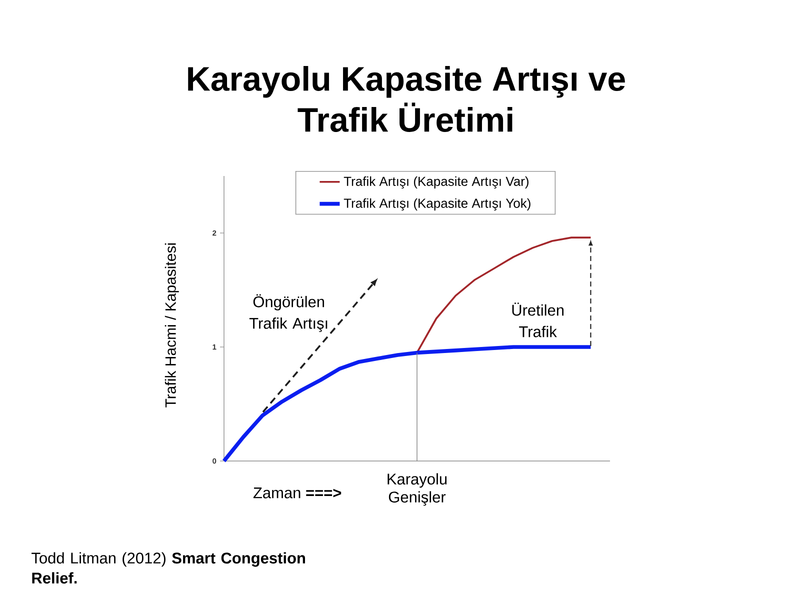  What do you see at coordinates (436, 182) in the screenshot?
I see `legend-label: Trafik Artışı (Kapasite Artışı Var)` at bounding box center [436, 182].